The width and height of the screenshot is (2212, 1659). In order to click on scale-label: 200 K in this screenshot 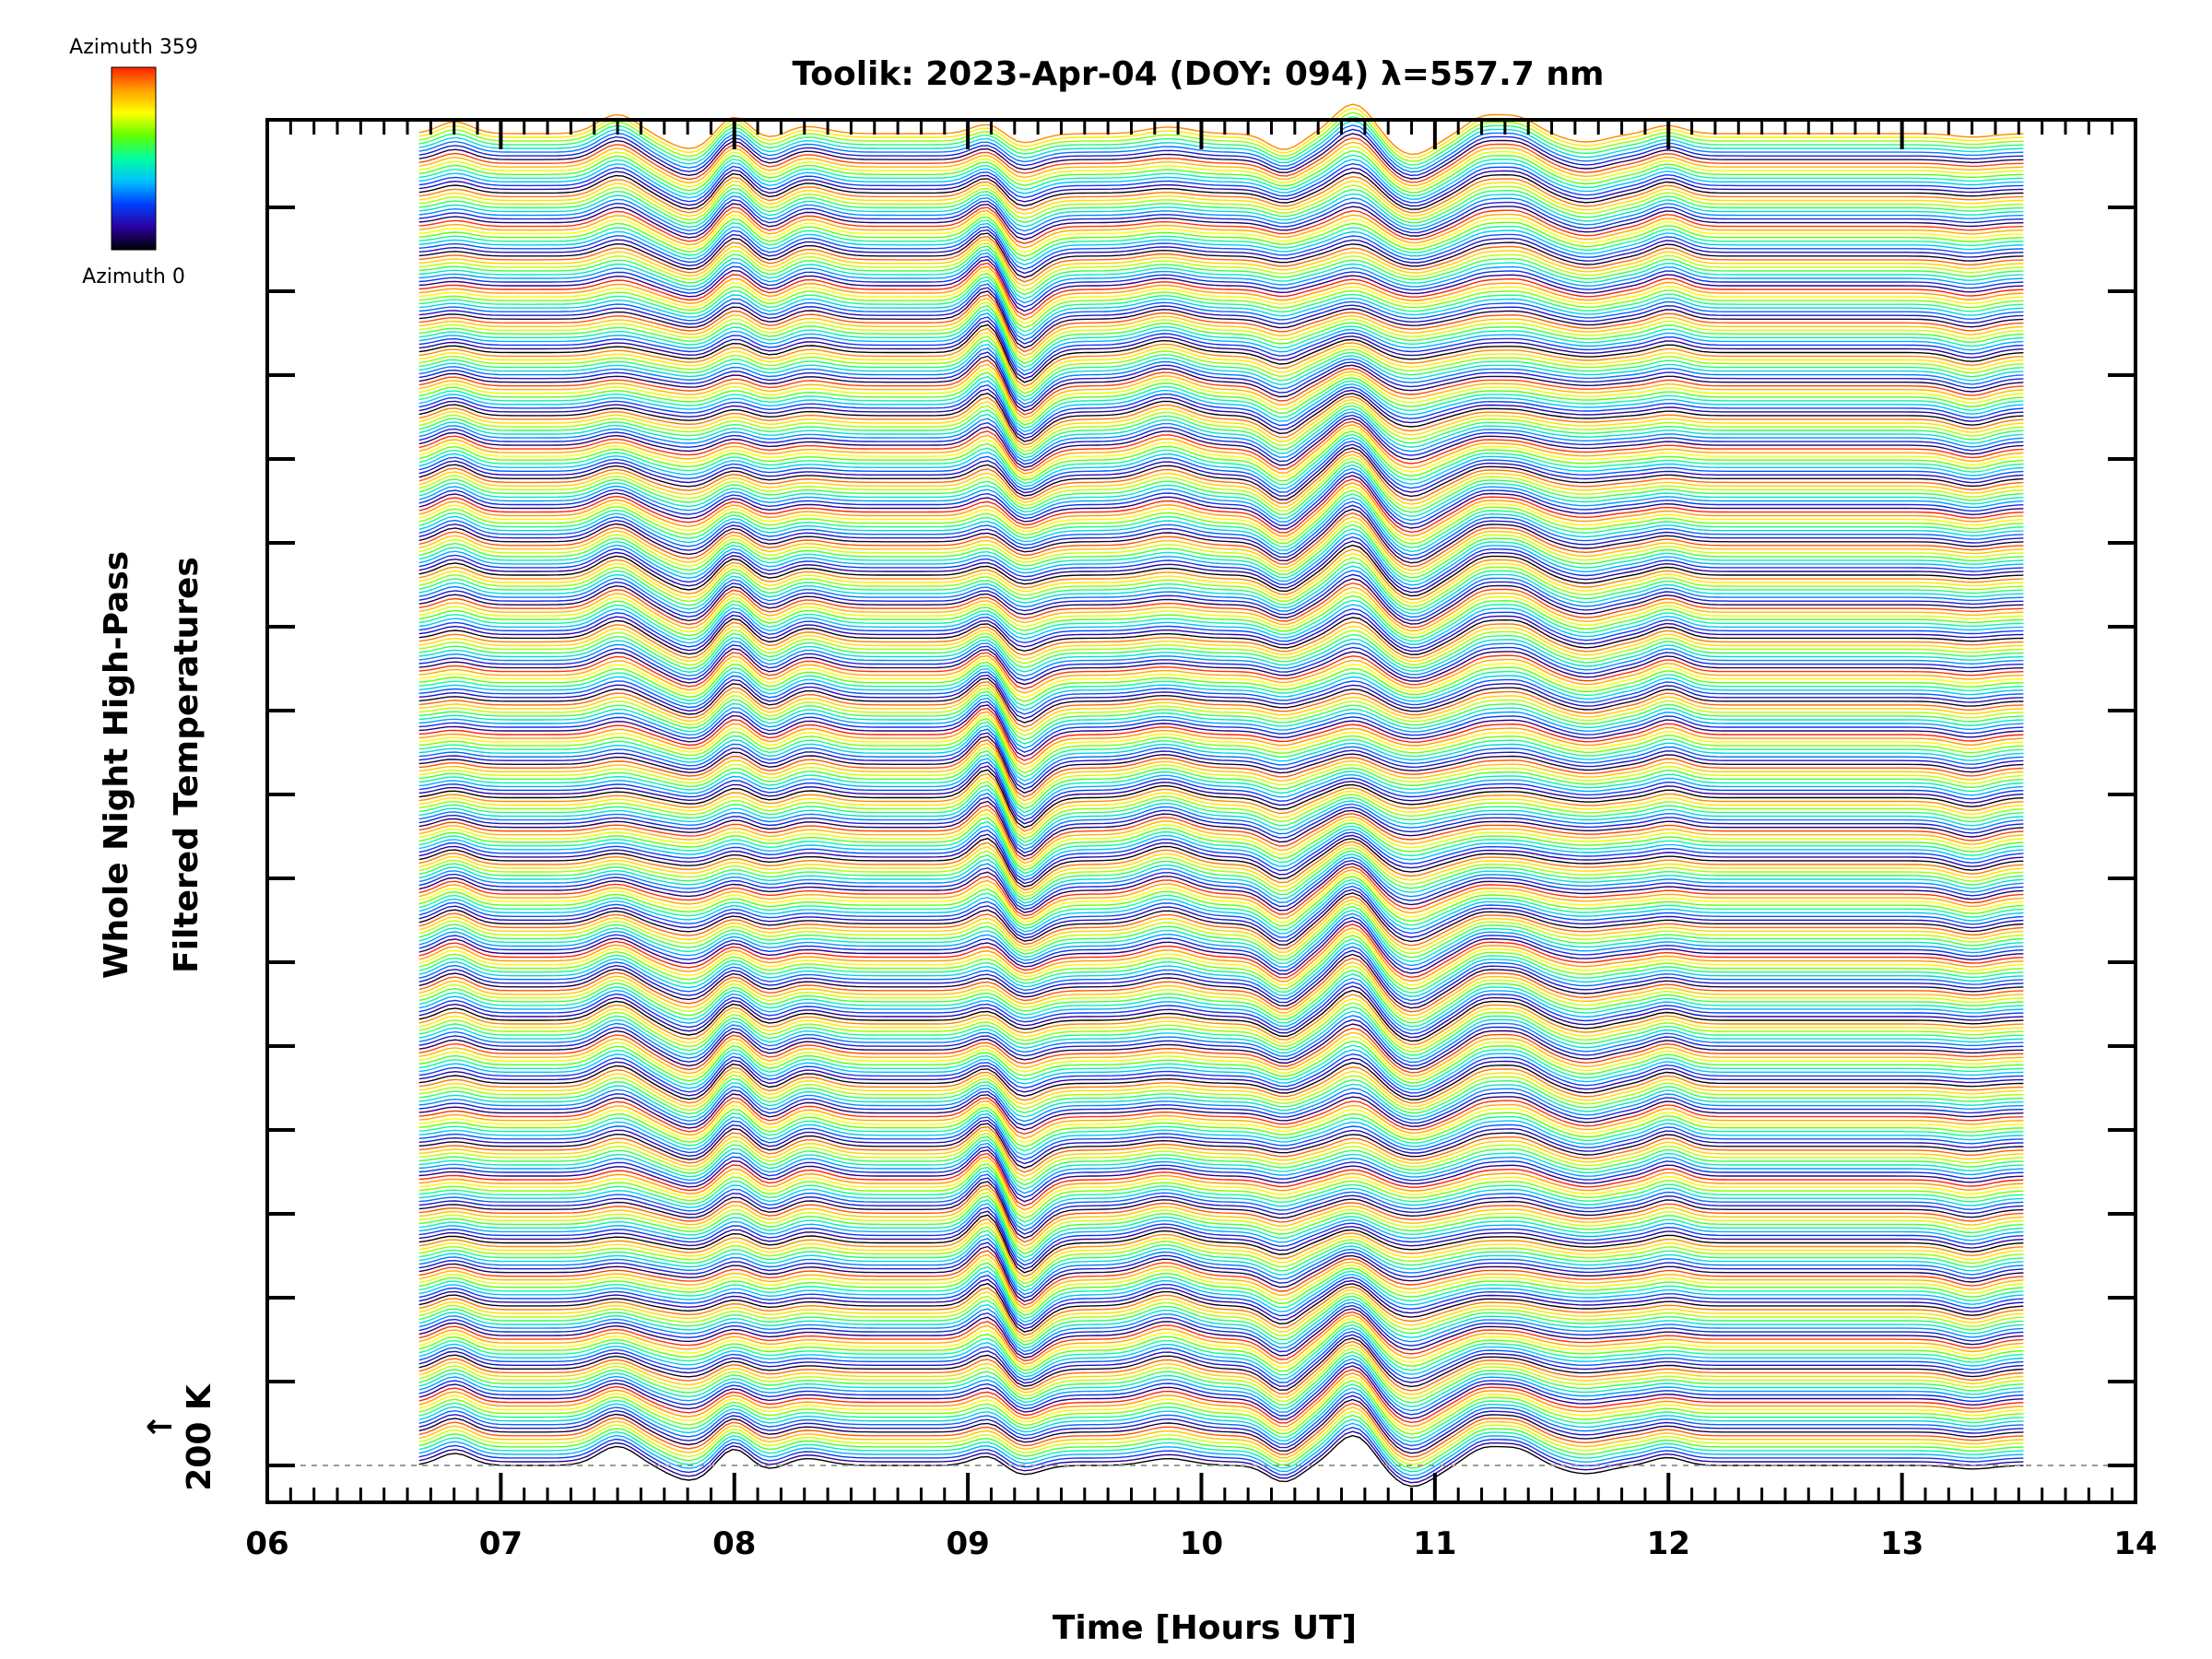, I will do `click(199, 1437)`.